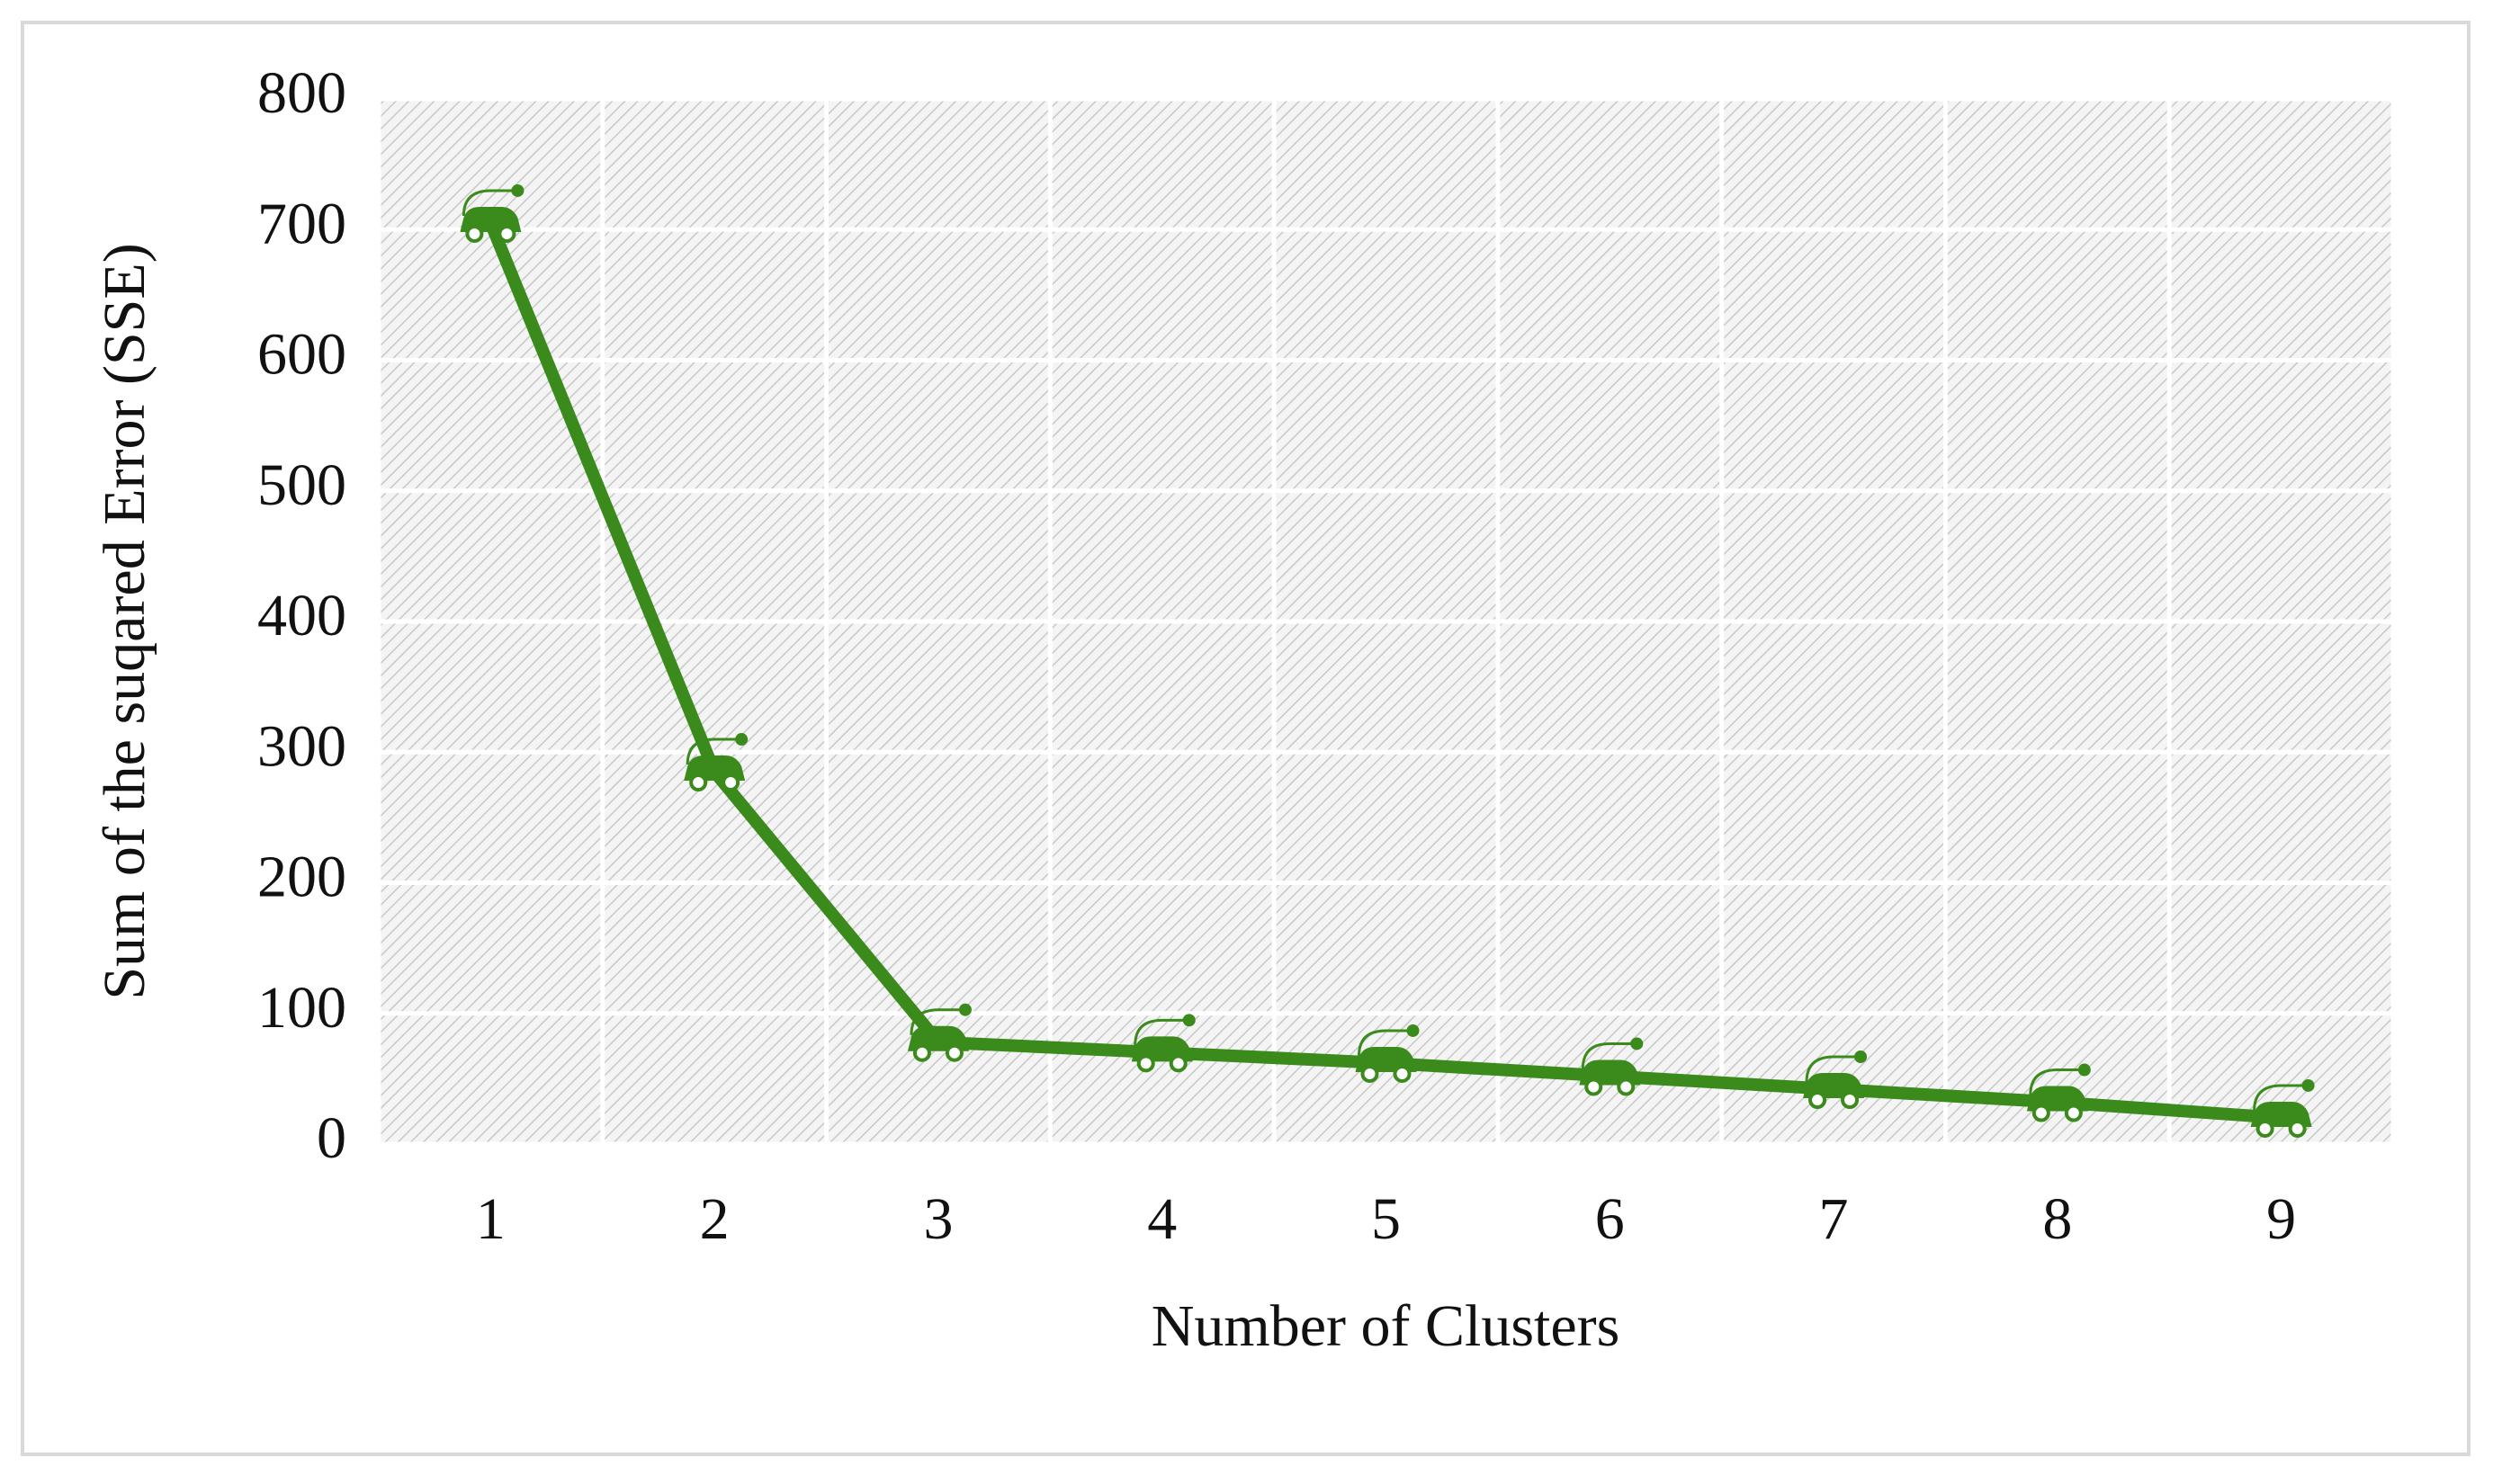 Image resolution: width=2493 pixels, height=1484 pixels. What do you see at coordinates (1386, 1219) in the screenshot?
I see `x-tick-label: 5` at bounding box center [1386, 1219].